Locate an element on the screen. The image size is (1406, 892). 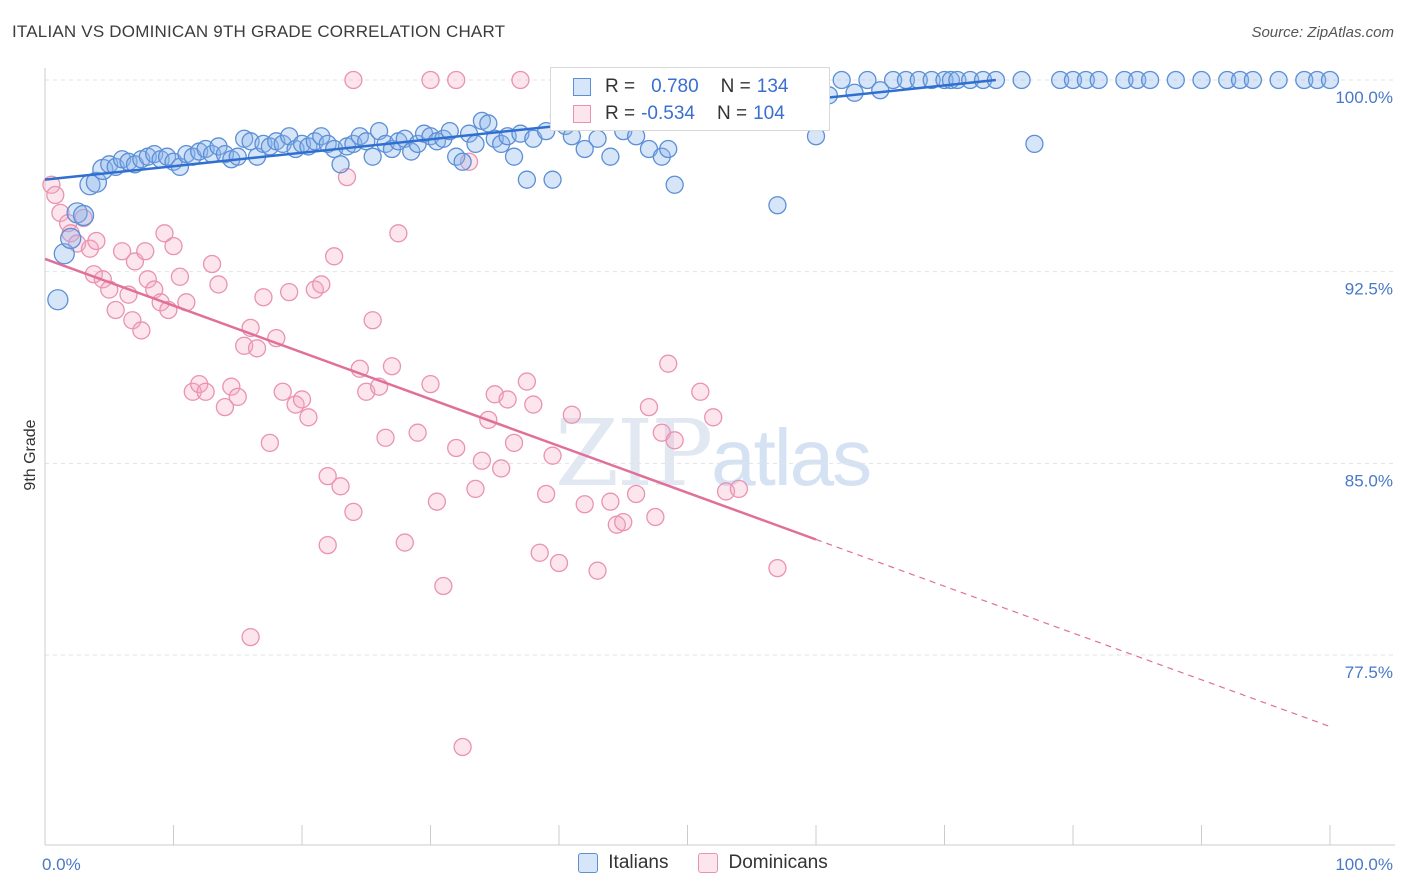
dominicans-legend-swatch is located at coordinates (708, 863).